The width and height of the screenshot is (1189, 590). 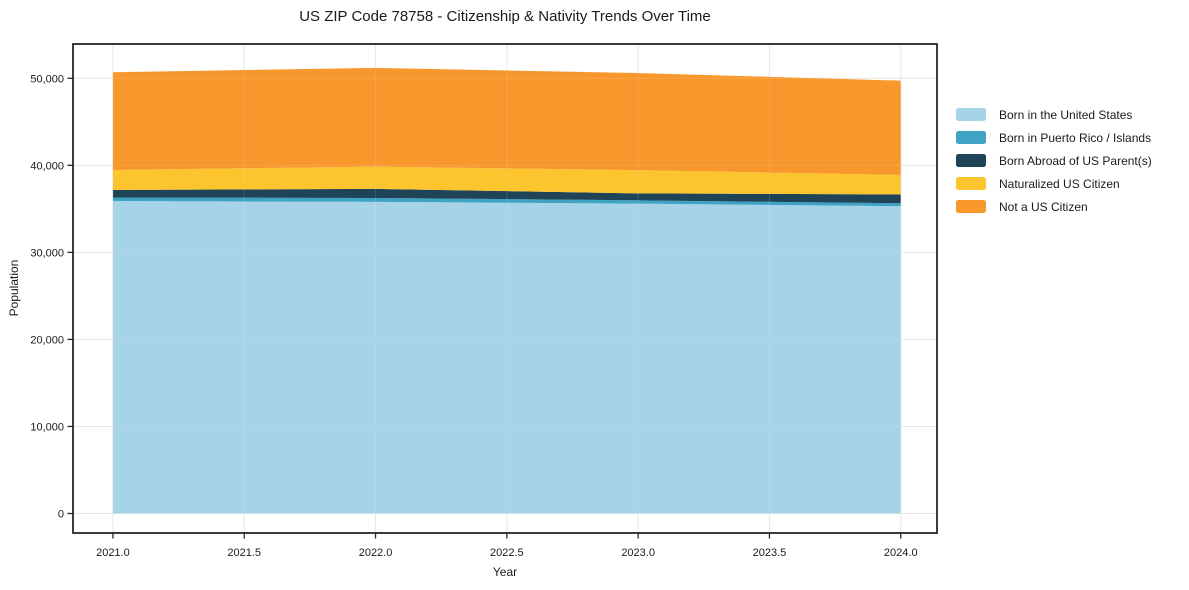 I want to click on y-tick-label: 20,000, so click(x=47, y=340).